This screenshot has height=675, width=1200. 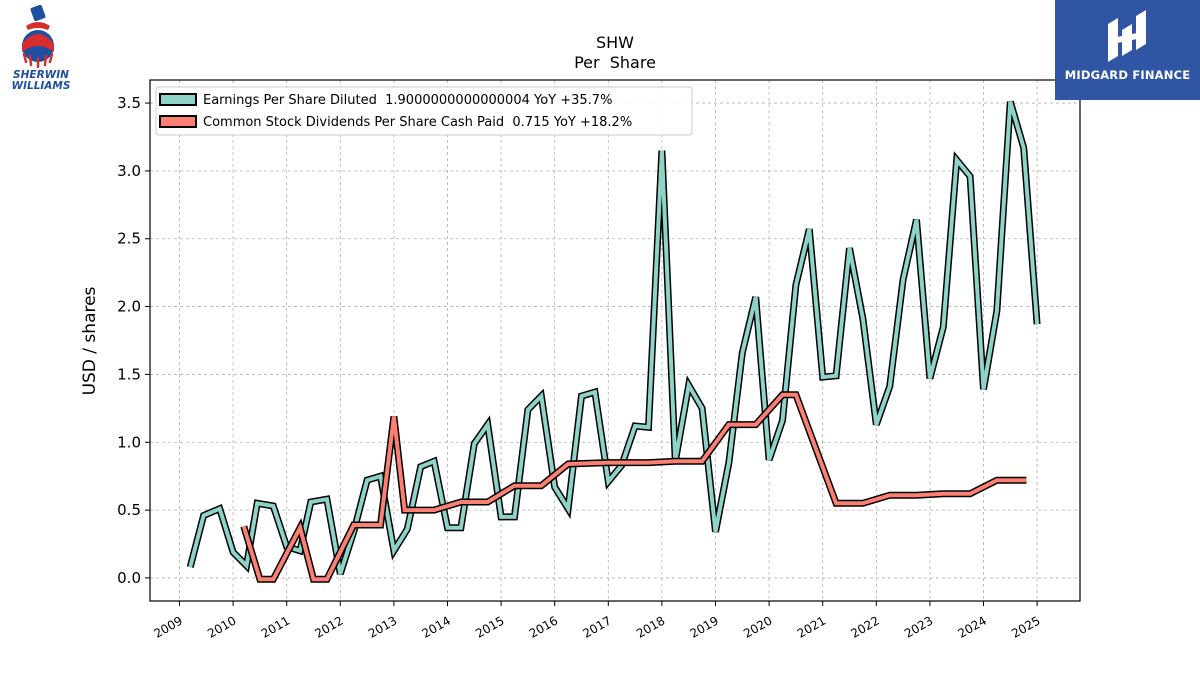 I want to click on x-tick-label: 2013, so click(x=382, y=626).